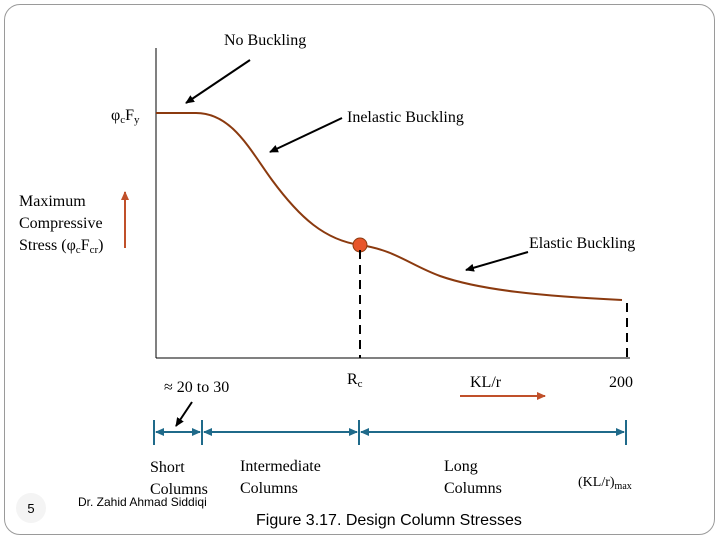  What do you see at coordinates (61, 246) in the screenshot?
I see `y-axis-label-line3: Stress (φcFcr)` at bounding box center [61, 246].